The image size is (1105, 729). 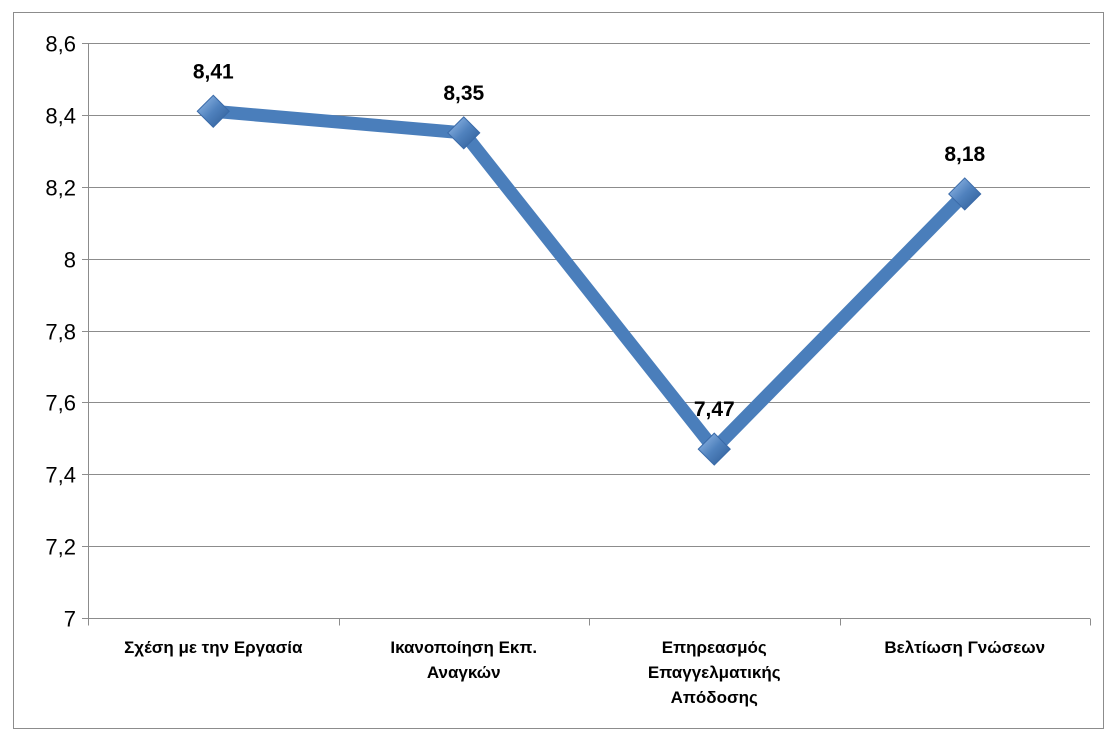 What do you see at coordinates (964, 154) in the screenshot?
I see `data-label: 8,18` at bounding box center [964, 154].